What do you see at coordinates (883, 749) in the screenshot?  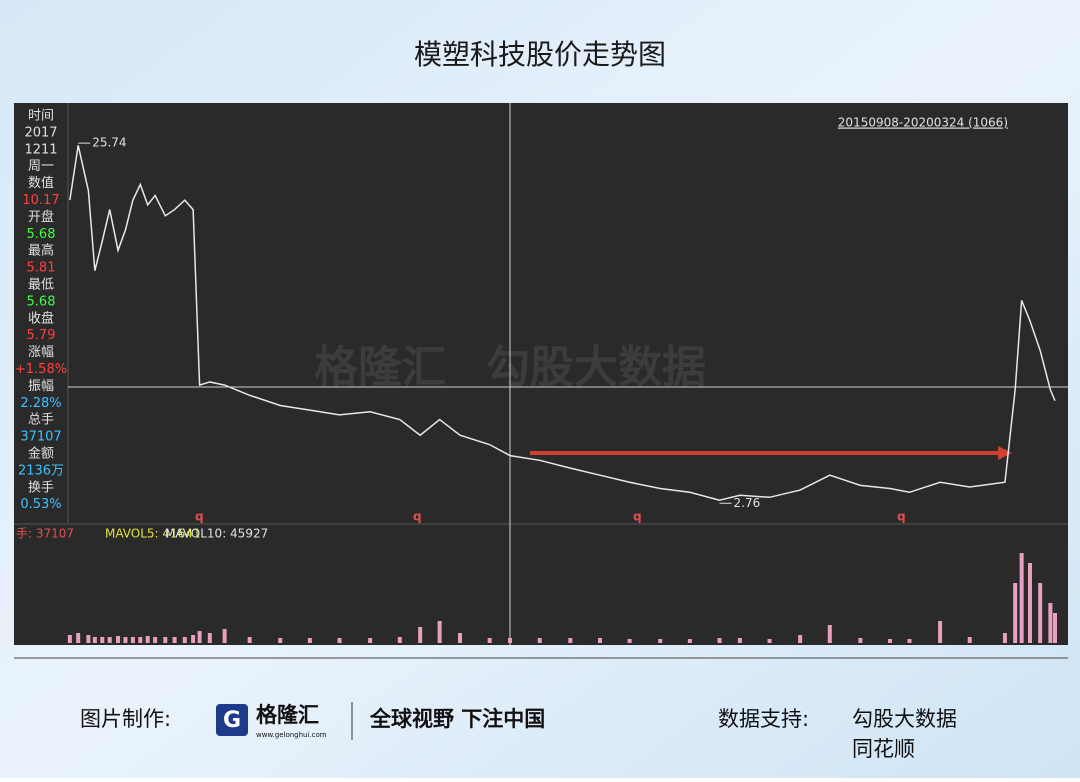 I see `source: 同花顺` at bounding box center [883, 749].